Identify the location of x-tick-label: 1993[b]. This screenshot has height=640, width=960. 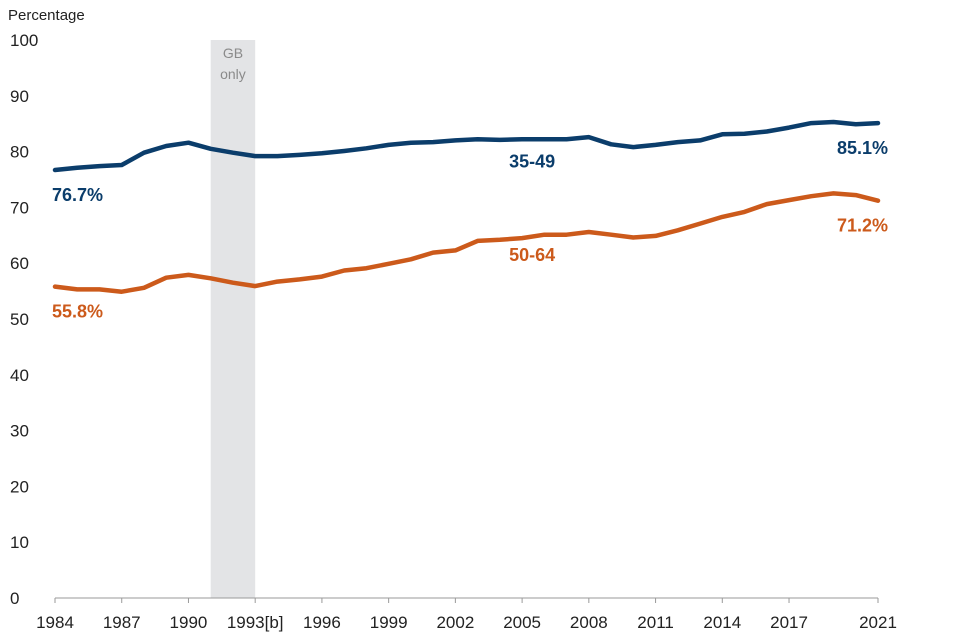
(255, 622).